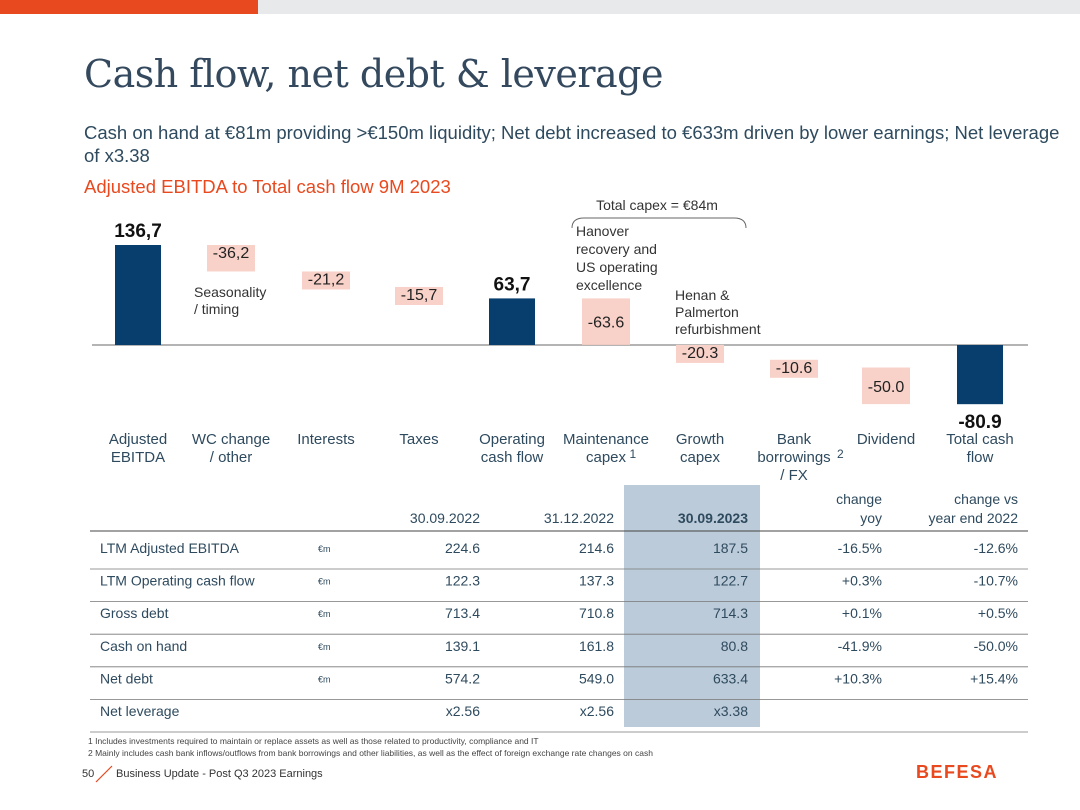 Image resolution: width=1080 pixels, height=810 pixels. I want to click on table-header-2: 30.09.2022, so click(445, 518).